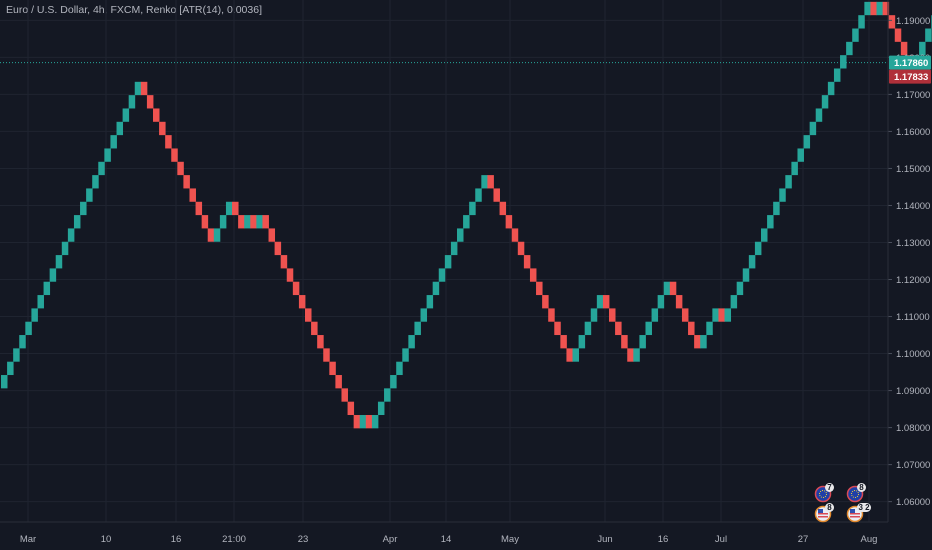 This screenshot has width=932, height=550. What do you see at coordinates (721, 539) in the screenshot?
I see `time-tick-label: Jul` at bounding box center [721, 539].